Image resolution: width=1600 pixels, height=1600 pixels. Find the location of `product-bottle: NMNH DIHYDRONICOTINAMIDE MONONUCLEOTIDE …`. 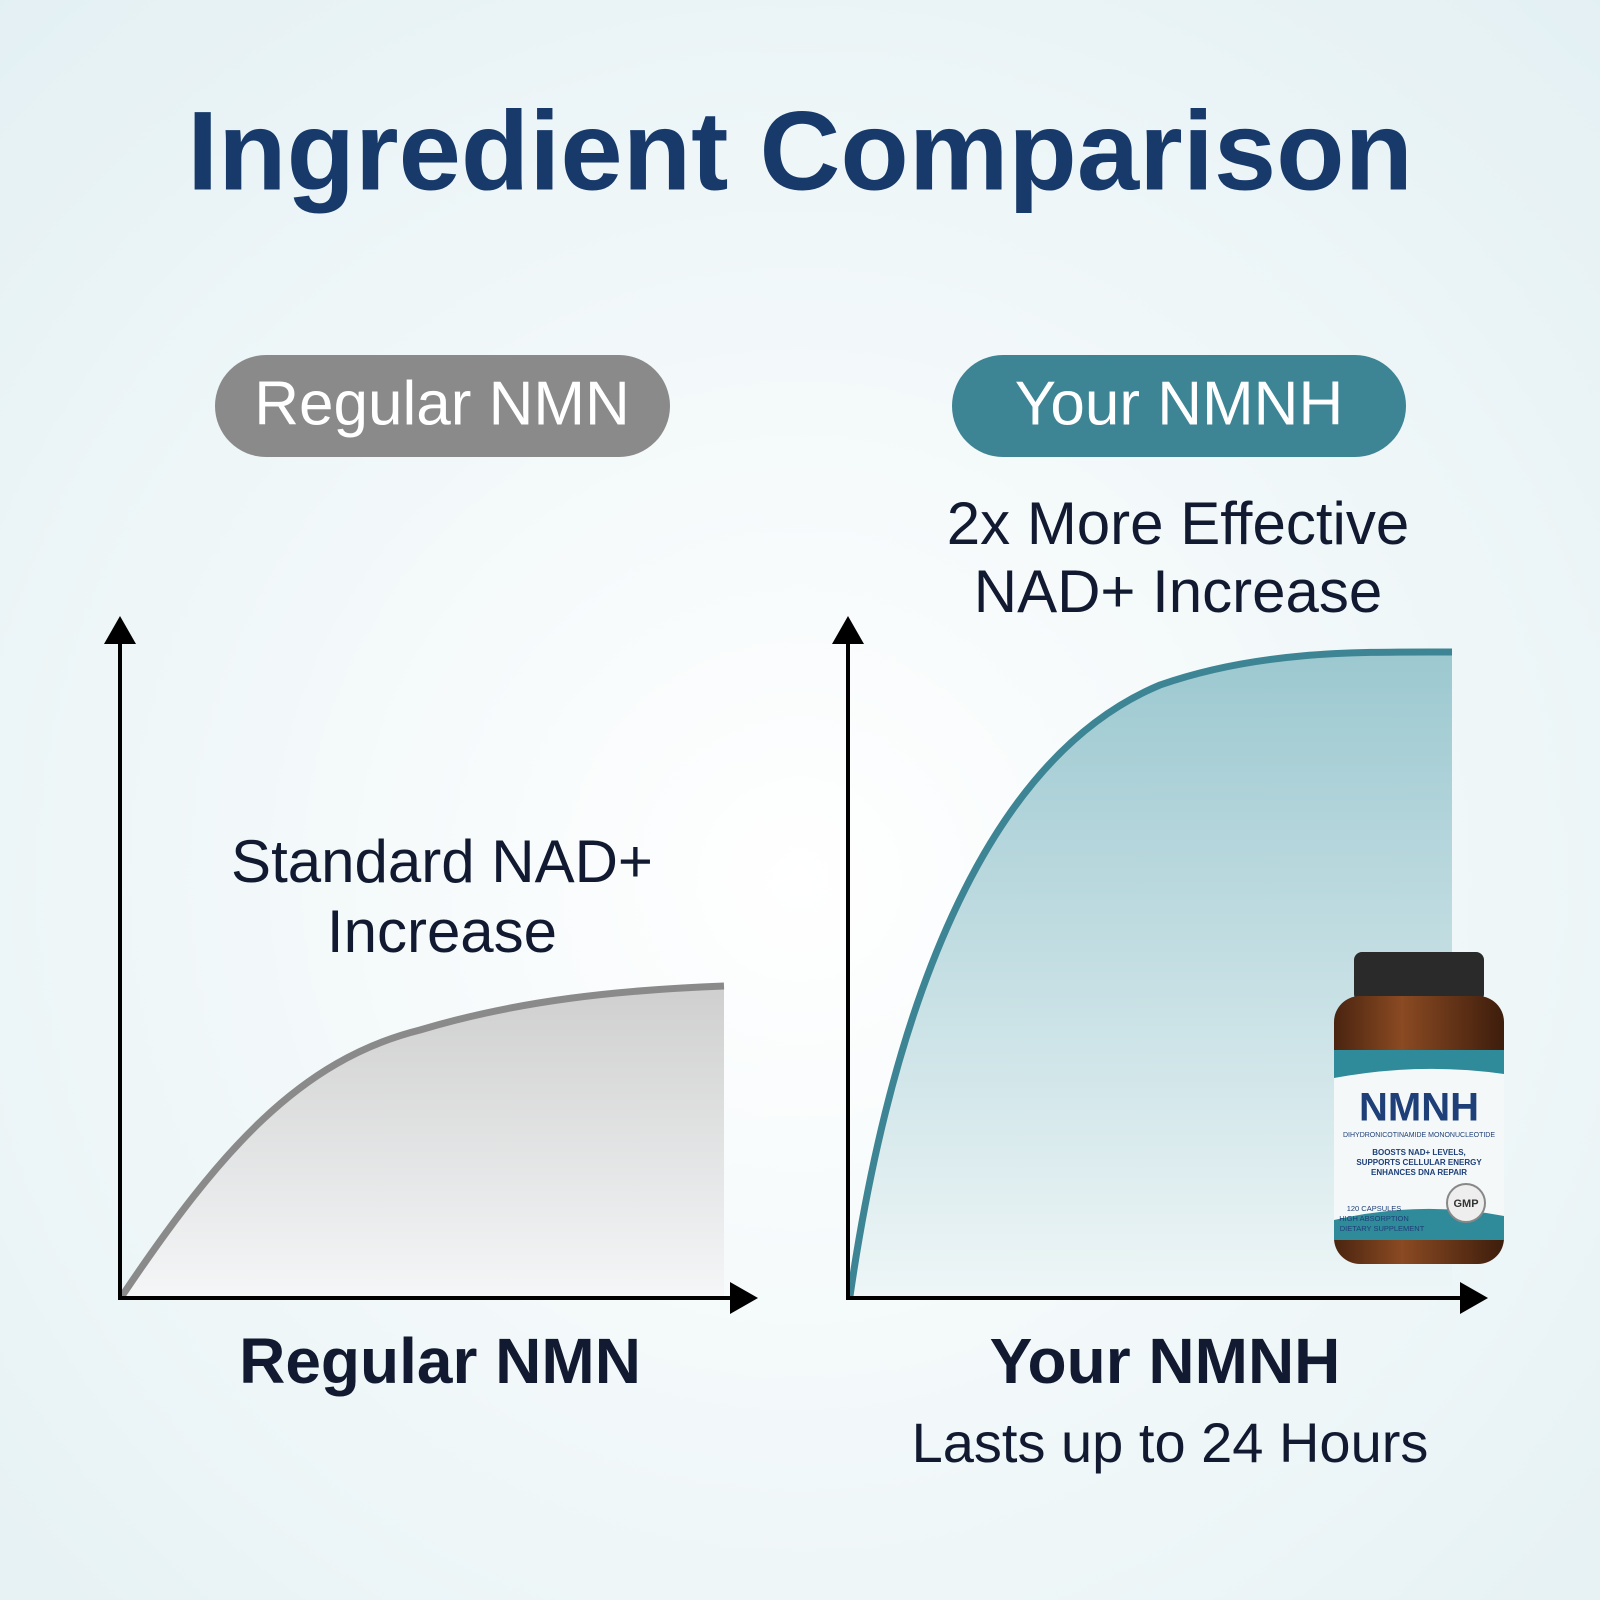

product-bottle: NMNH DIHYDRONICOTINAMIDE MONONUCLEOTIDE … is located at coordinates (1419, 1108).